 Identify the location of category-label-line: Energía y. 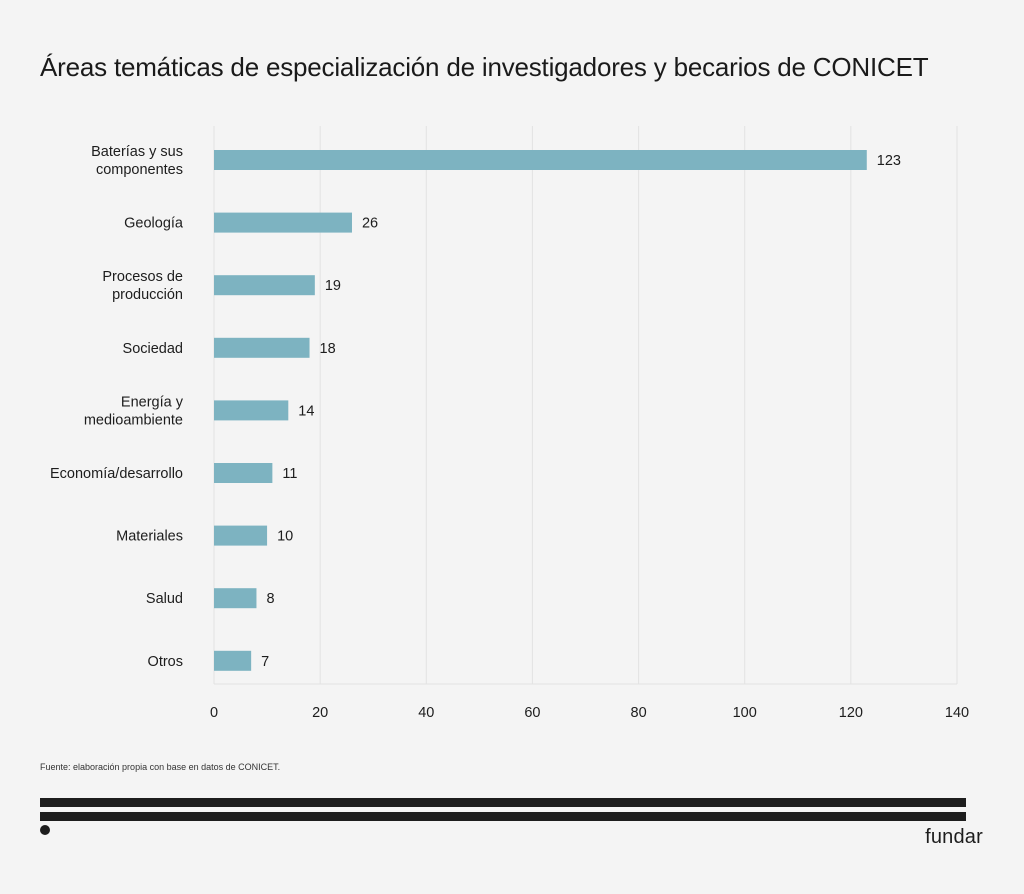
(152, 402).